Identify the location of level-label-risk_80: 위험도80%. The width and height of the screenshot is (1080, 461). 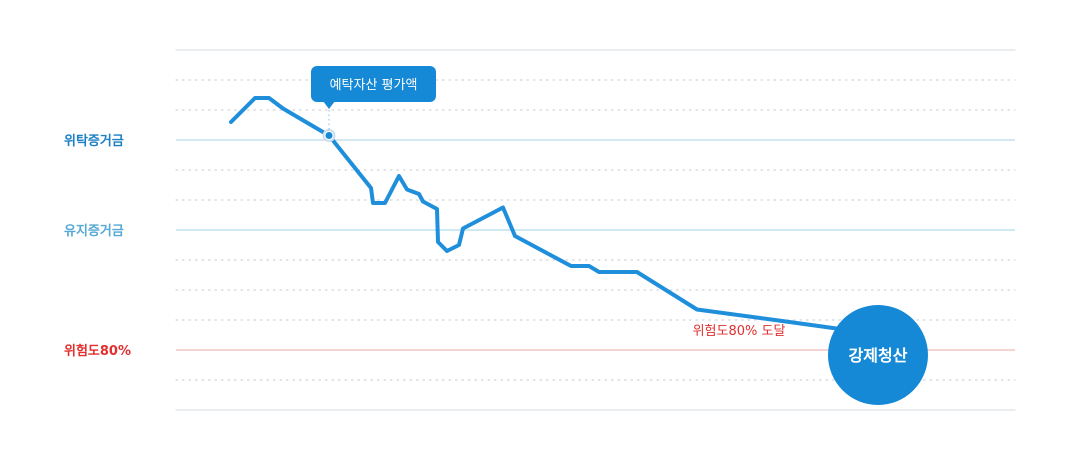
(97, 351).